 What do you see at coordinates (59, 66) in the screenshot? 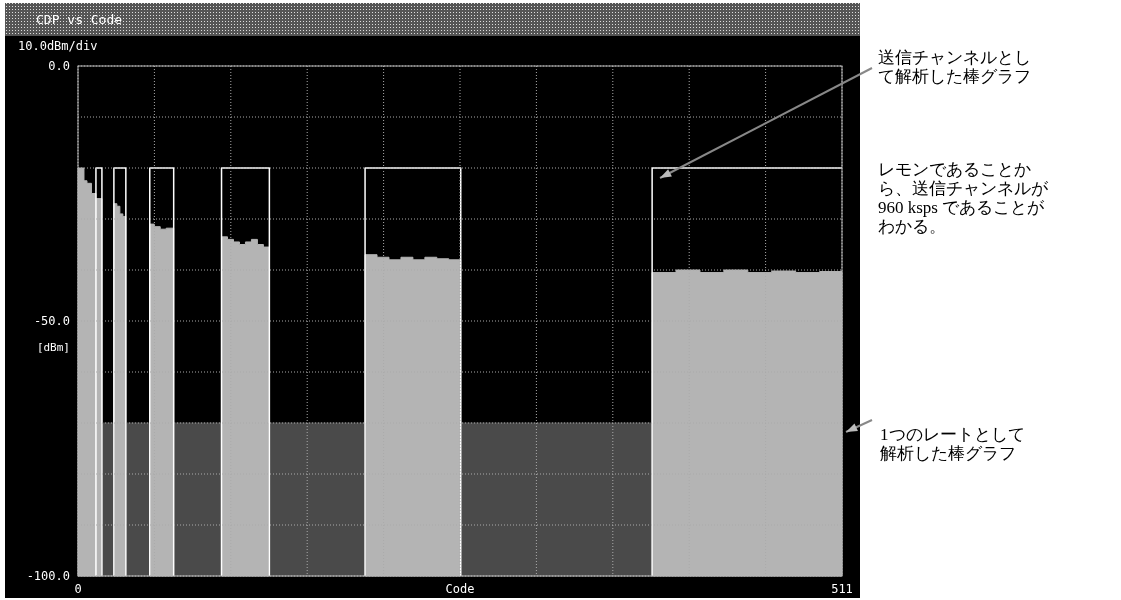
I see `y-tick-label: 0.0` at bounding box center [59, 66].